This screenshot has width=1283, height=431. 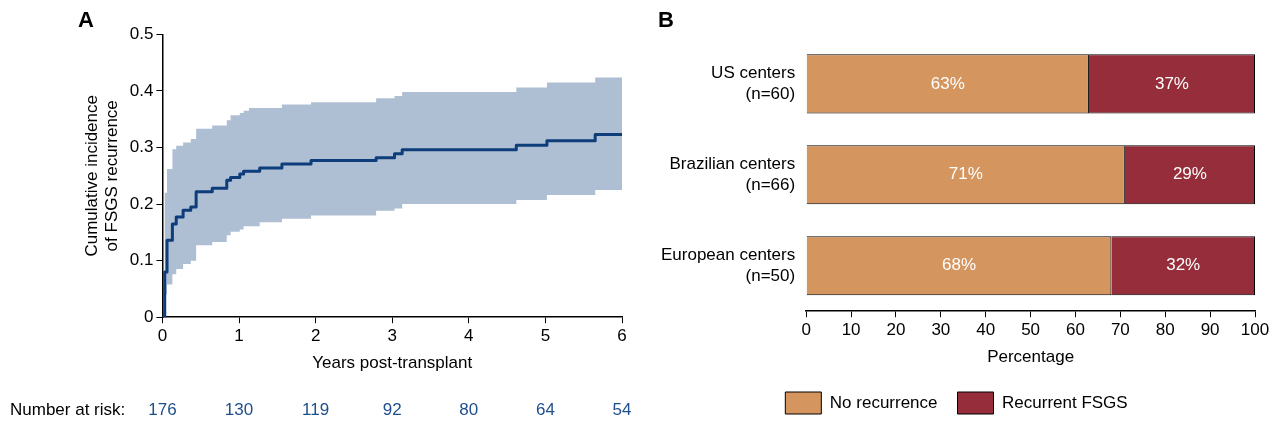 I want to click on data-label: 68%, so click(x=959, y=265).